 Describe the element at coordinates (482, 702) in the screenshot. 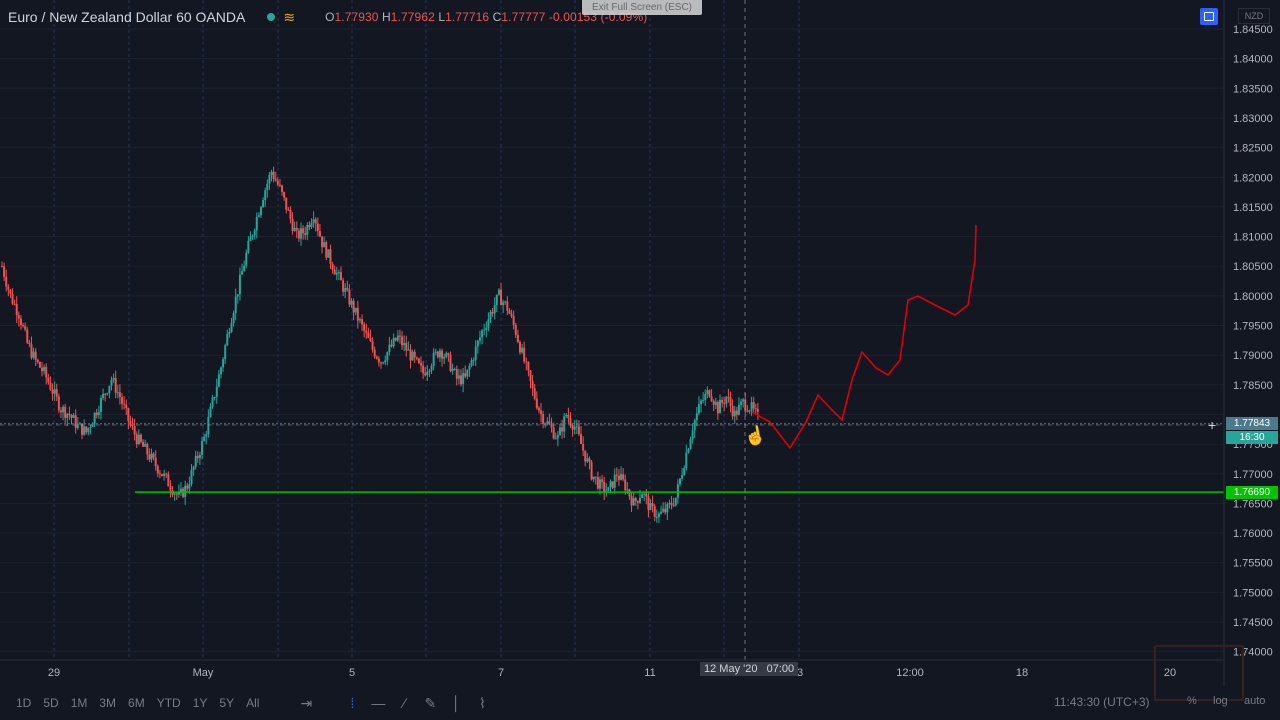

I see `path-tool-icon: ⌇` at that location.